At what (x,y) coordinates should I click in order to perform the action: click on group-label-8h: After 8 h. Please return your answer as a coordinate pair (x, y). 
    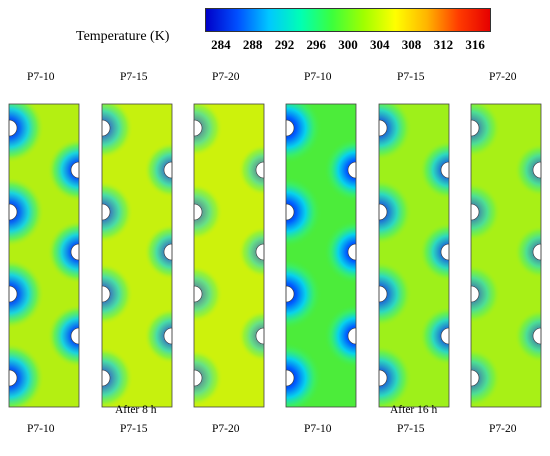
    Looking at the image, I should click on (136, 410).